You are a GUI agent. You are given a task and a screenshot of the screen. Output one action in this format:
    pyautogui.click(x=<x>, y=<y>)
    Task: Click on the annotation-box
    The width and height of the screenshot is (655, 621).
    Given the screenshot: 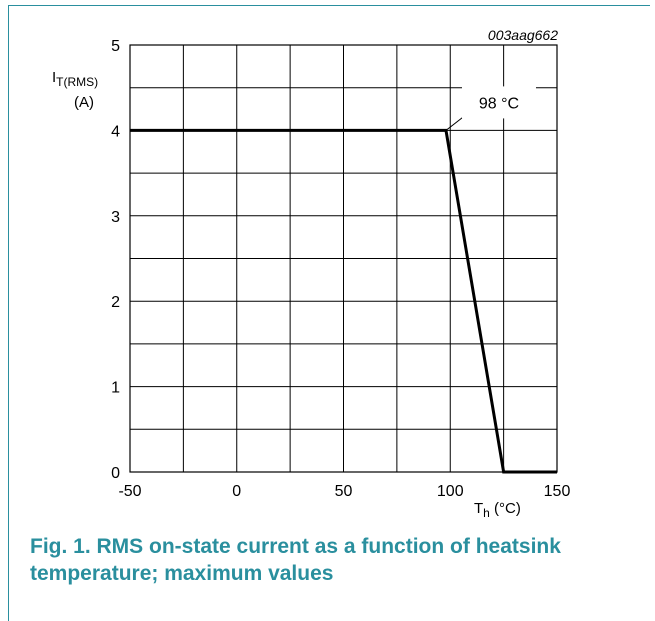 What is the action you would take?
    pyautogui.click(x=498, y=102)
    